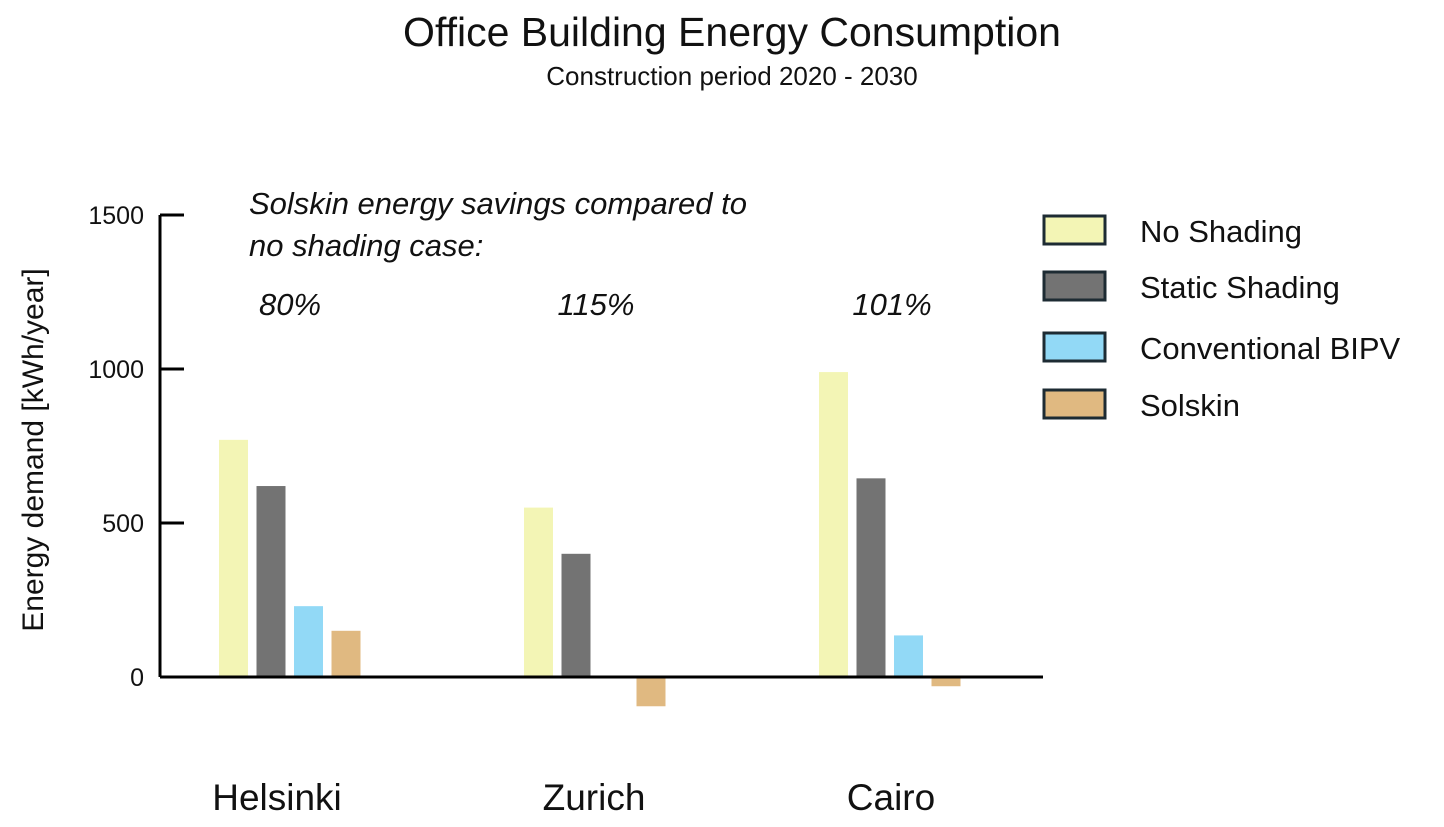 The image size is (1444, 827). Describe the element at coordinates (137, 678) in the screenshot. I see `y-tick-label: 0` at that location.